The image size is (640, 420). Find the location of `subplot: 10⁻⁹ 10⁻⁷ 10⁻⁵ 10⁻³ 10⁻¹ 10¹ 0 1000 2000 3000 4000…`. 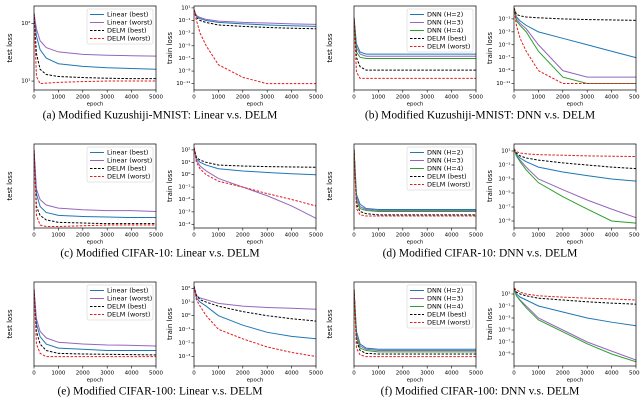

subplot: 10⁻⁹ 10⁻⁷ 10⁻⁵ 10⁻³ 10⁻¹ 10¹ 0 1000 2000 3000 4000… is located at coordinates (563, 332).